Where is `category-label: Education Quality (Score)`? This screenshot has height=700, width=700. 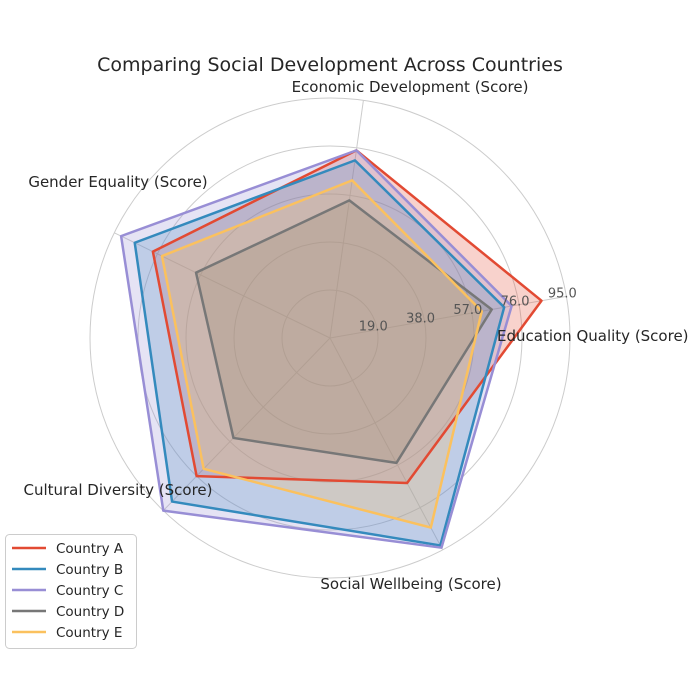 category-label: Education Quality (Score) is located at coordinates (593, 336).